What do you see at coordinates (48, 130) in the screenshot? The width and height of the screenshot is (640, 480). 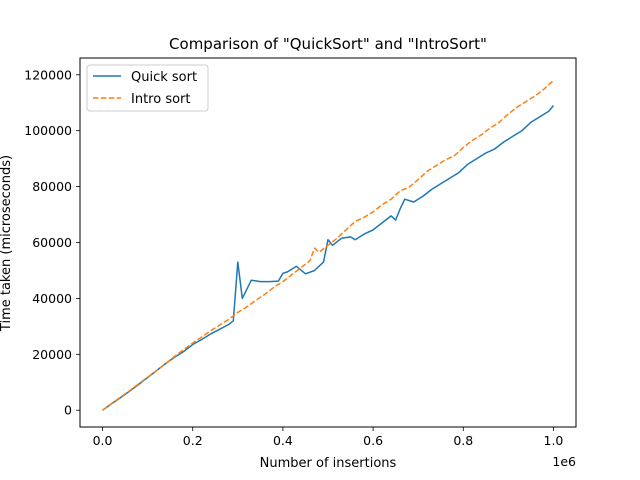 I see `y-tick-label: 100000` at bounding box center [48, 130].